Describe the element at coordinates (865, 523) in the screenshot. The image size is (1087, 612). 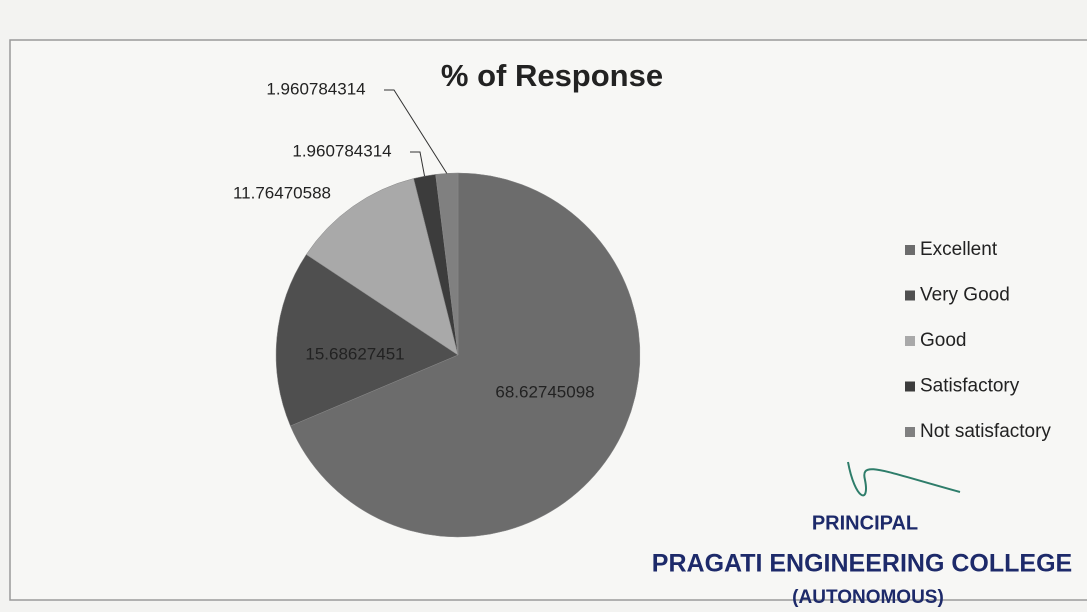
I see `stamp-principal: PRINCIPAL` at that location.